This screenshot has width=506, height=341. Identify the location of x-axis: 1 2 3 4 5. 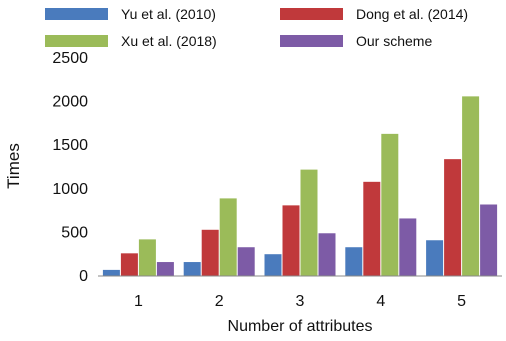
(300, 292).